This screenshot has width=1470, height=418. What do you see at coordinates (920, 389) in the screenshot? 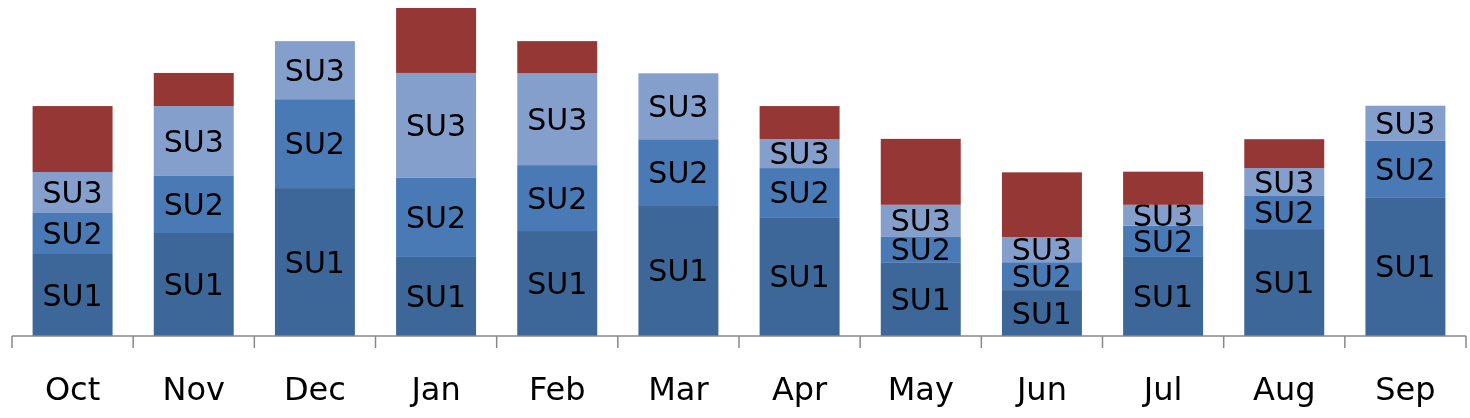
I see `x-tick-label: May` at bounding box center [920, 389].